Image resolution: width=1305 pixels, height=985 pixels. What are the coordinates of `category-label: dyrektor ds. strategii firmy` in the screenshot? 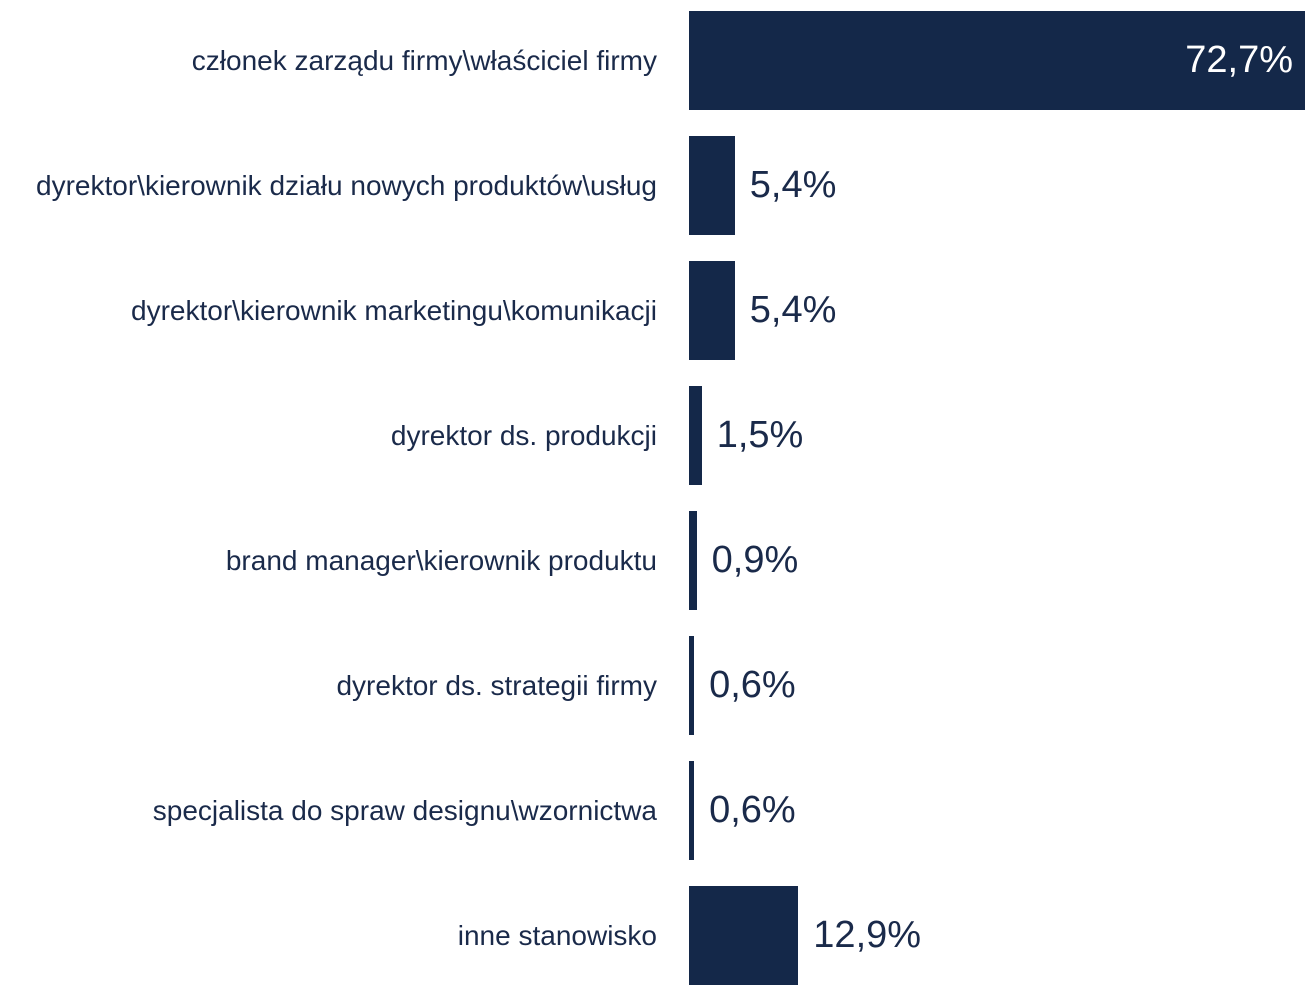 It's located at (496, 685).